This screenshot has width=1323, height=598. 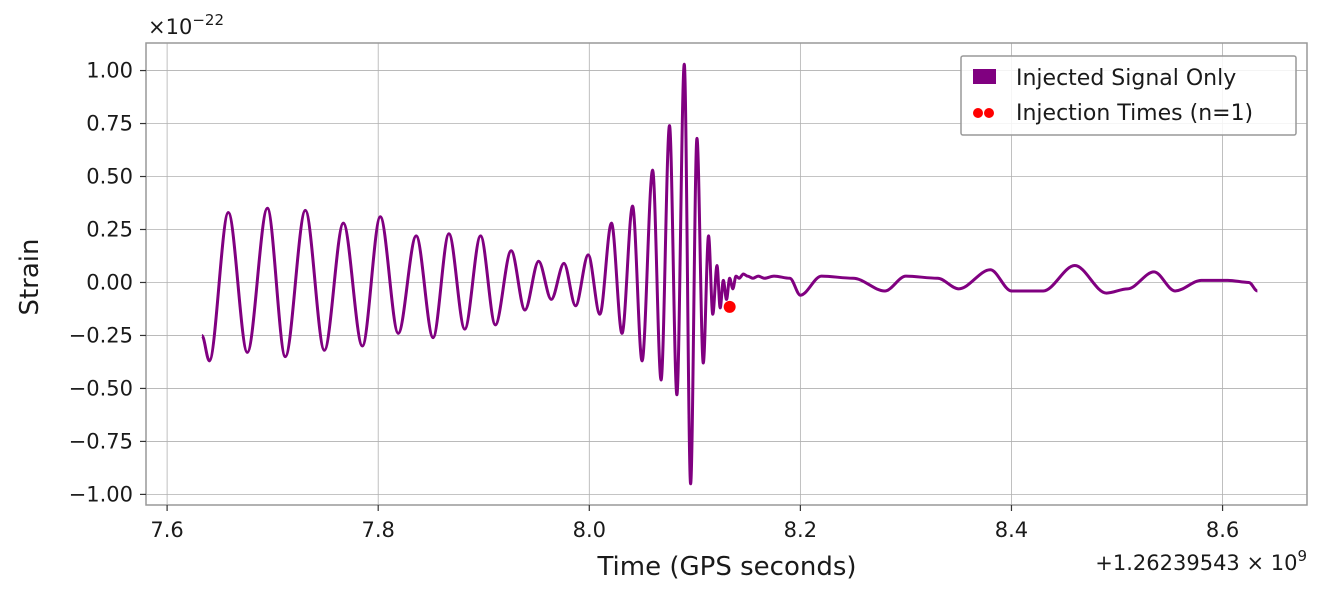 I want to click on y-tick-label: 0.00, so click(x=109, y=282).